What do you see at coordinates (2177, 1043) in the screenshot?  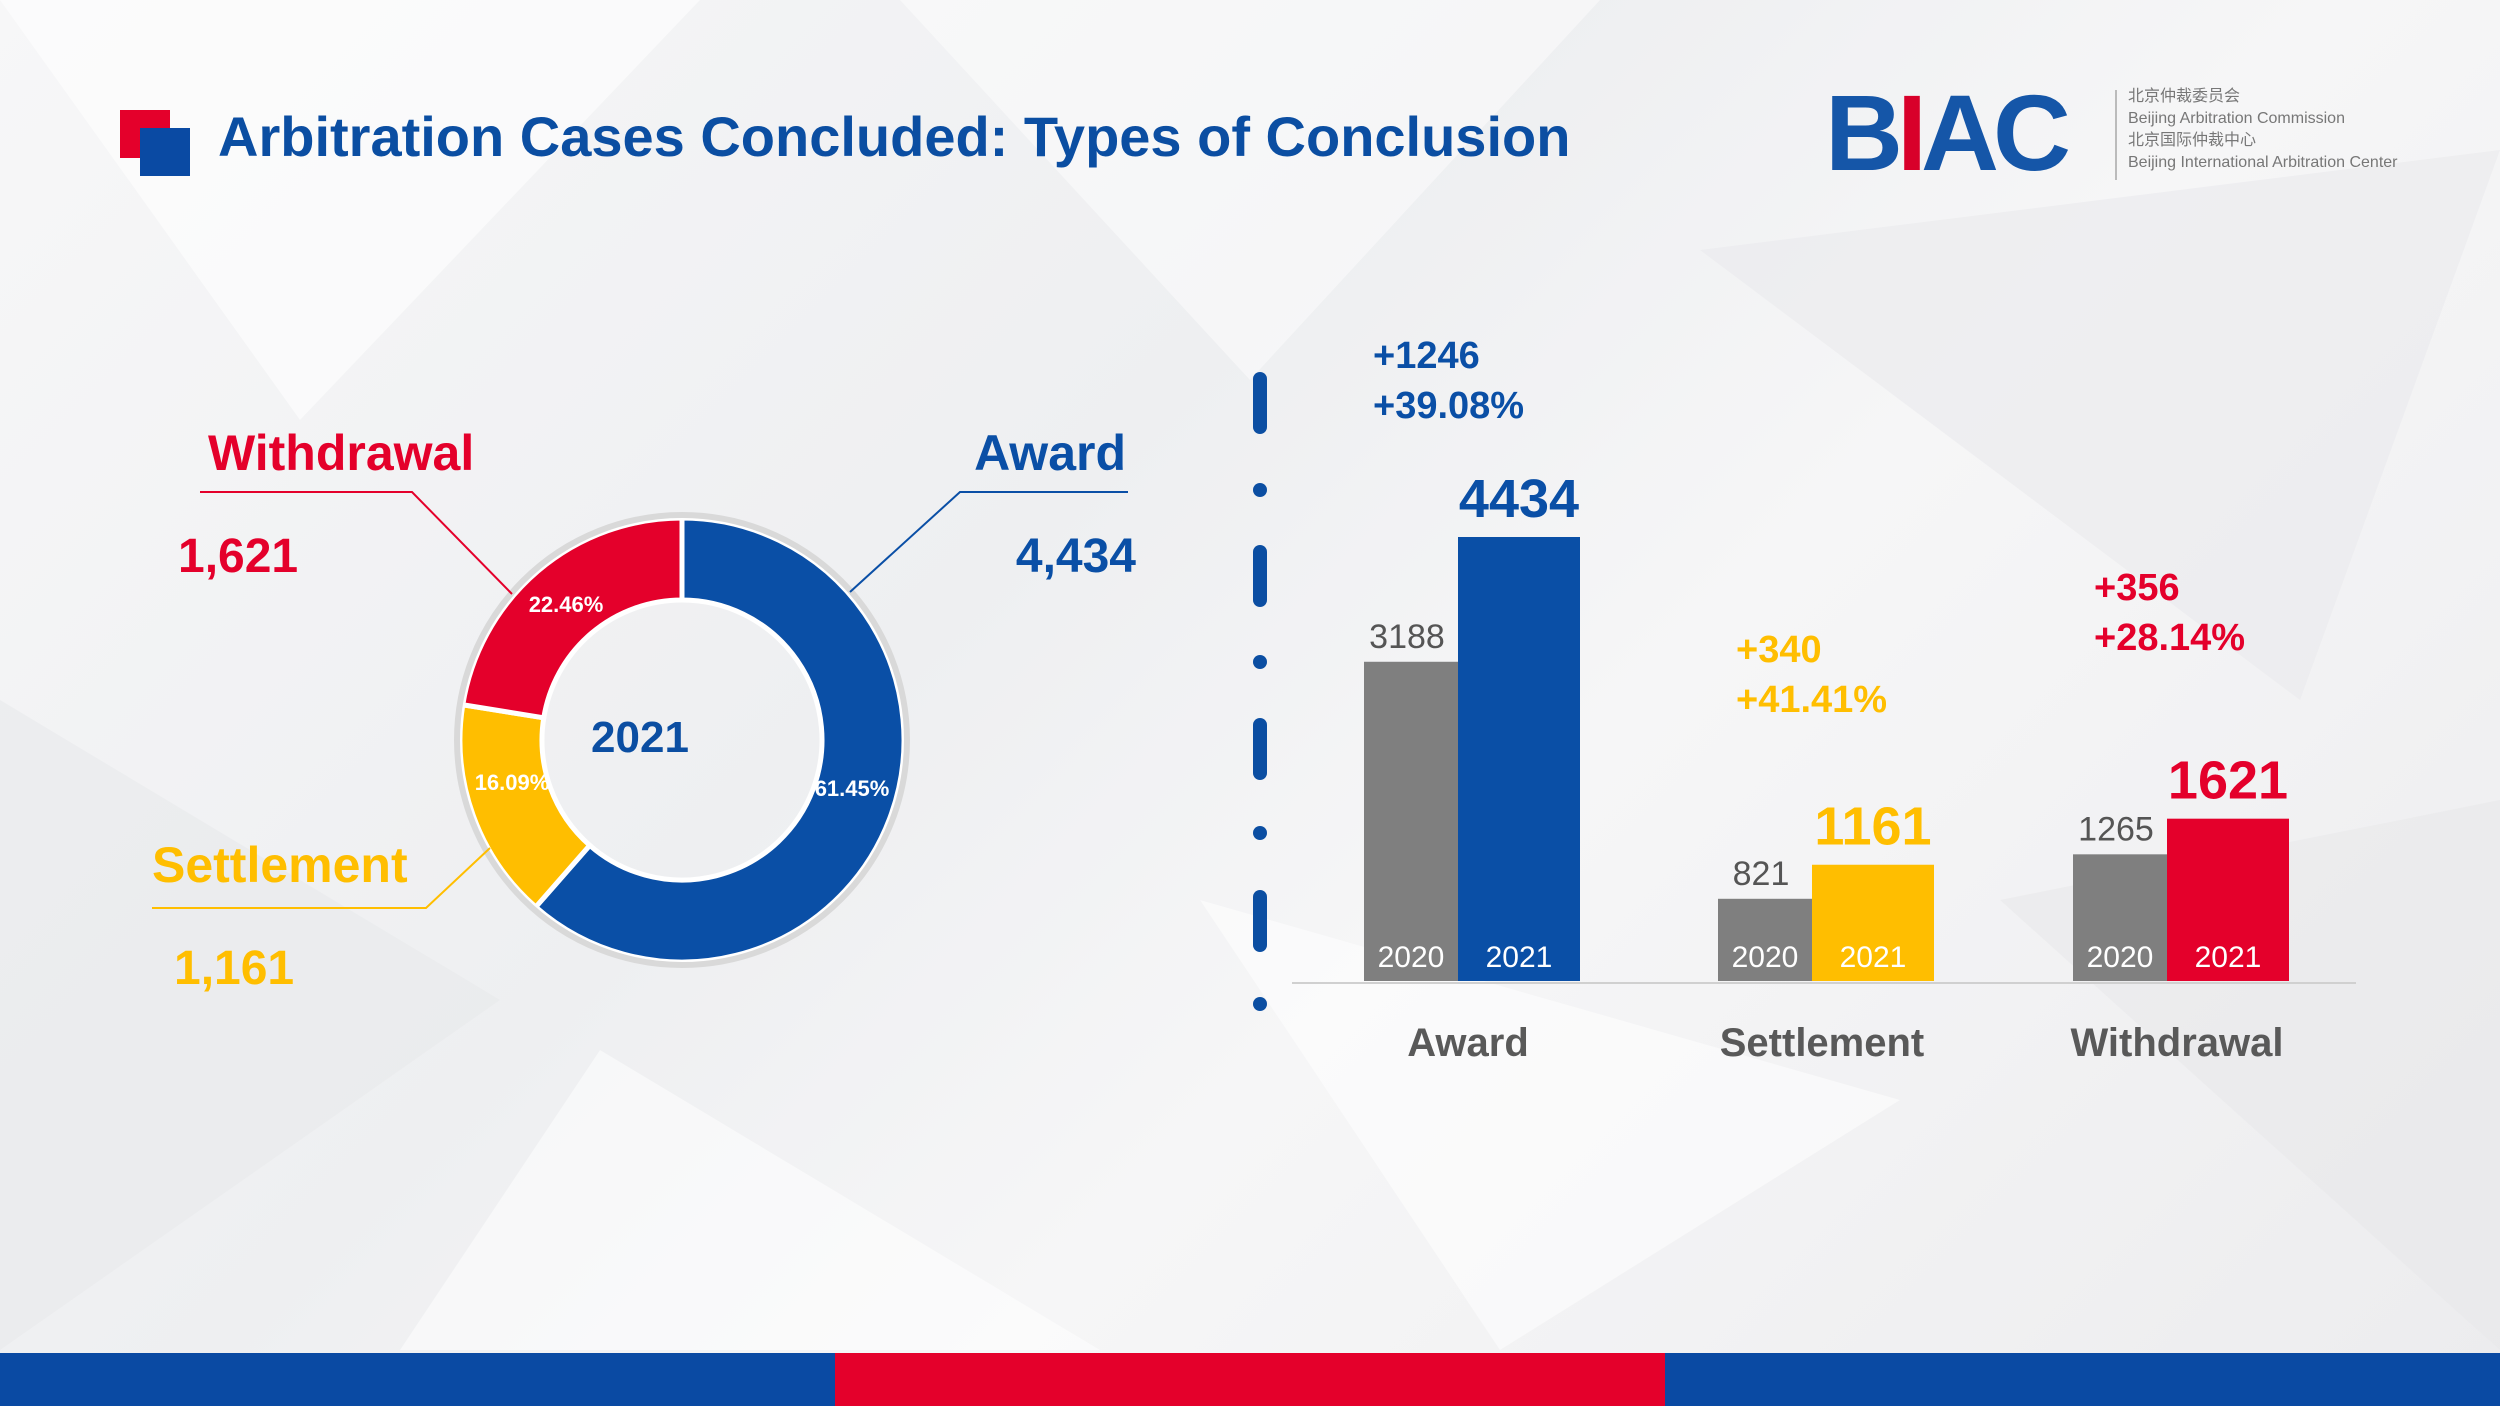 I see `x-tick-withdrawal: Withdrawal` at bounding box center [2177, 1043].